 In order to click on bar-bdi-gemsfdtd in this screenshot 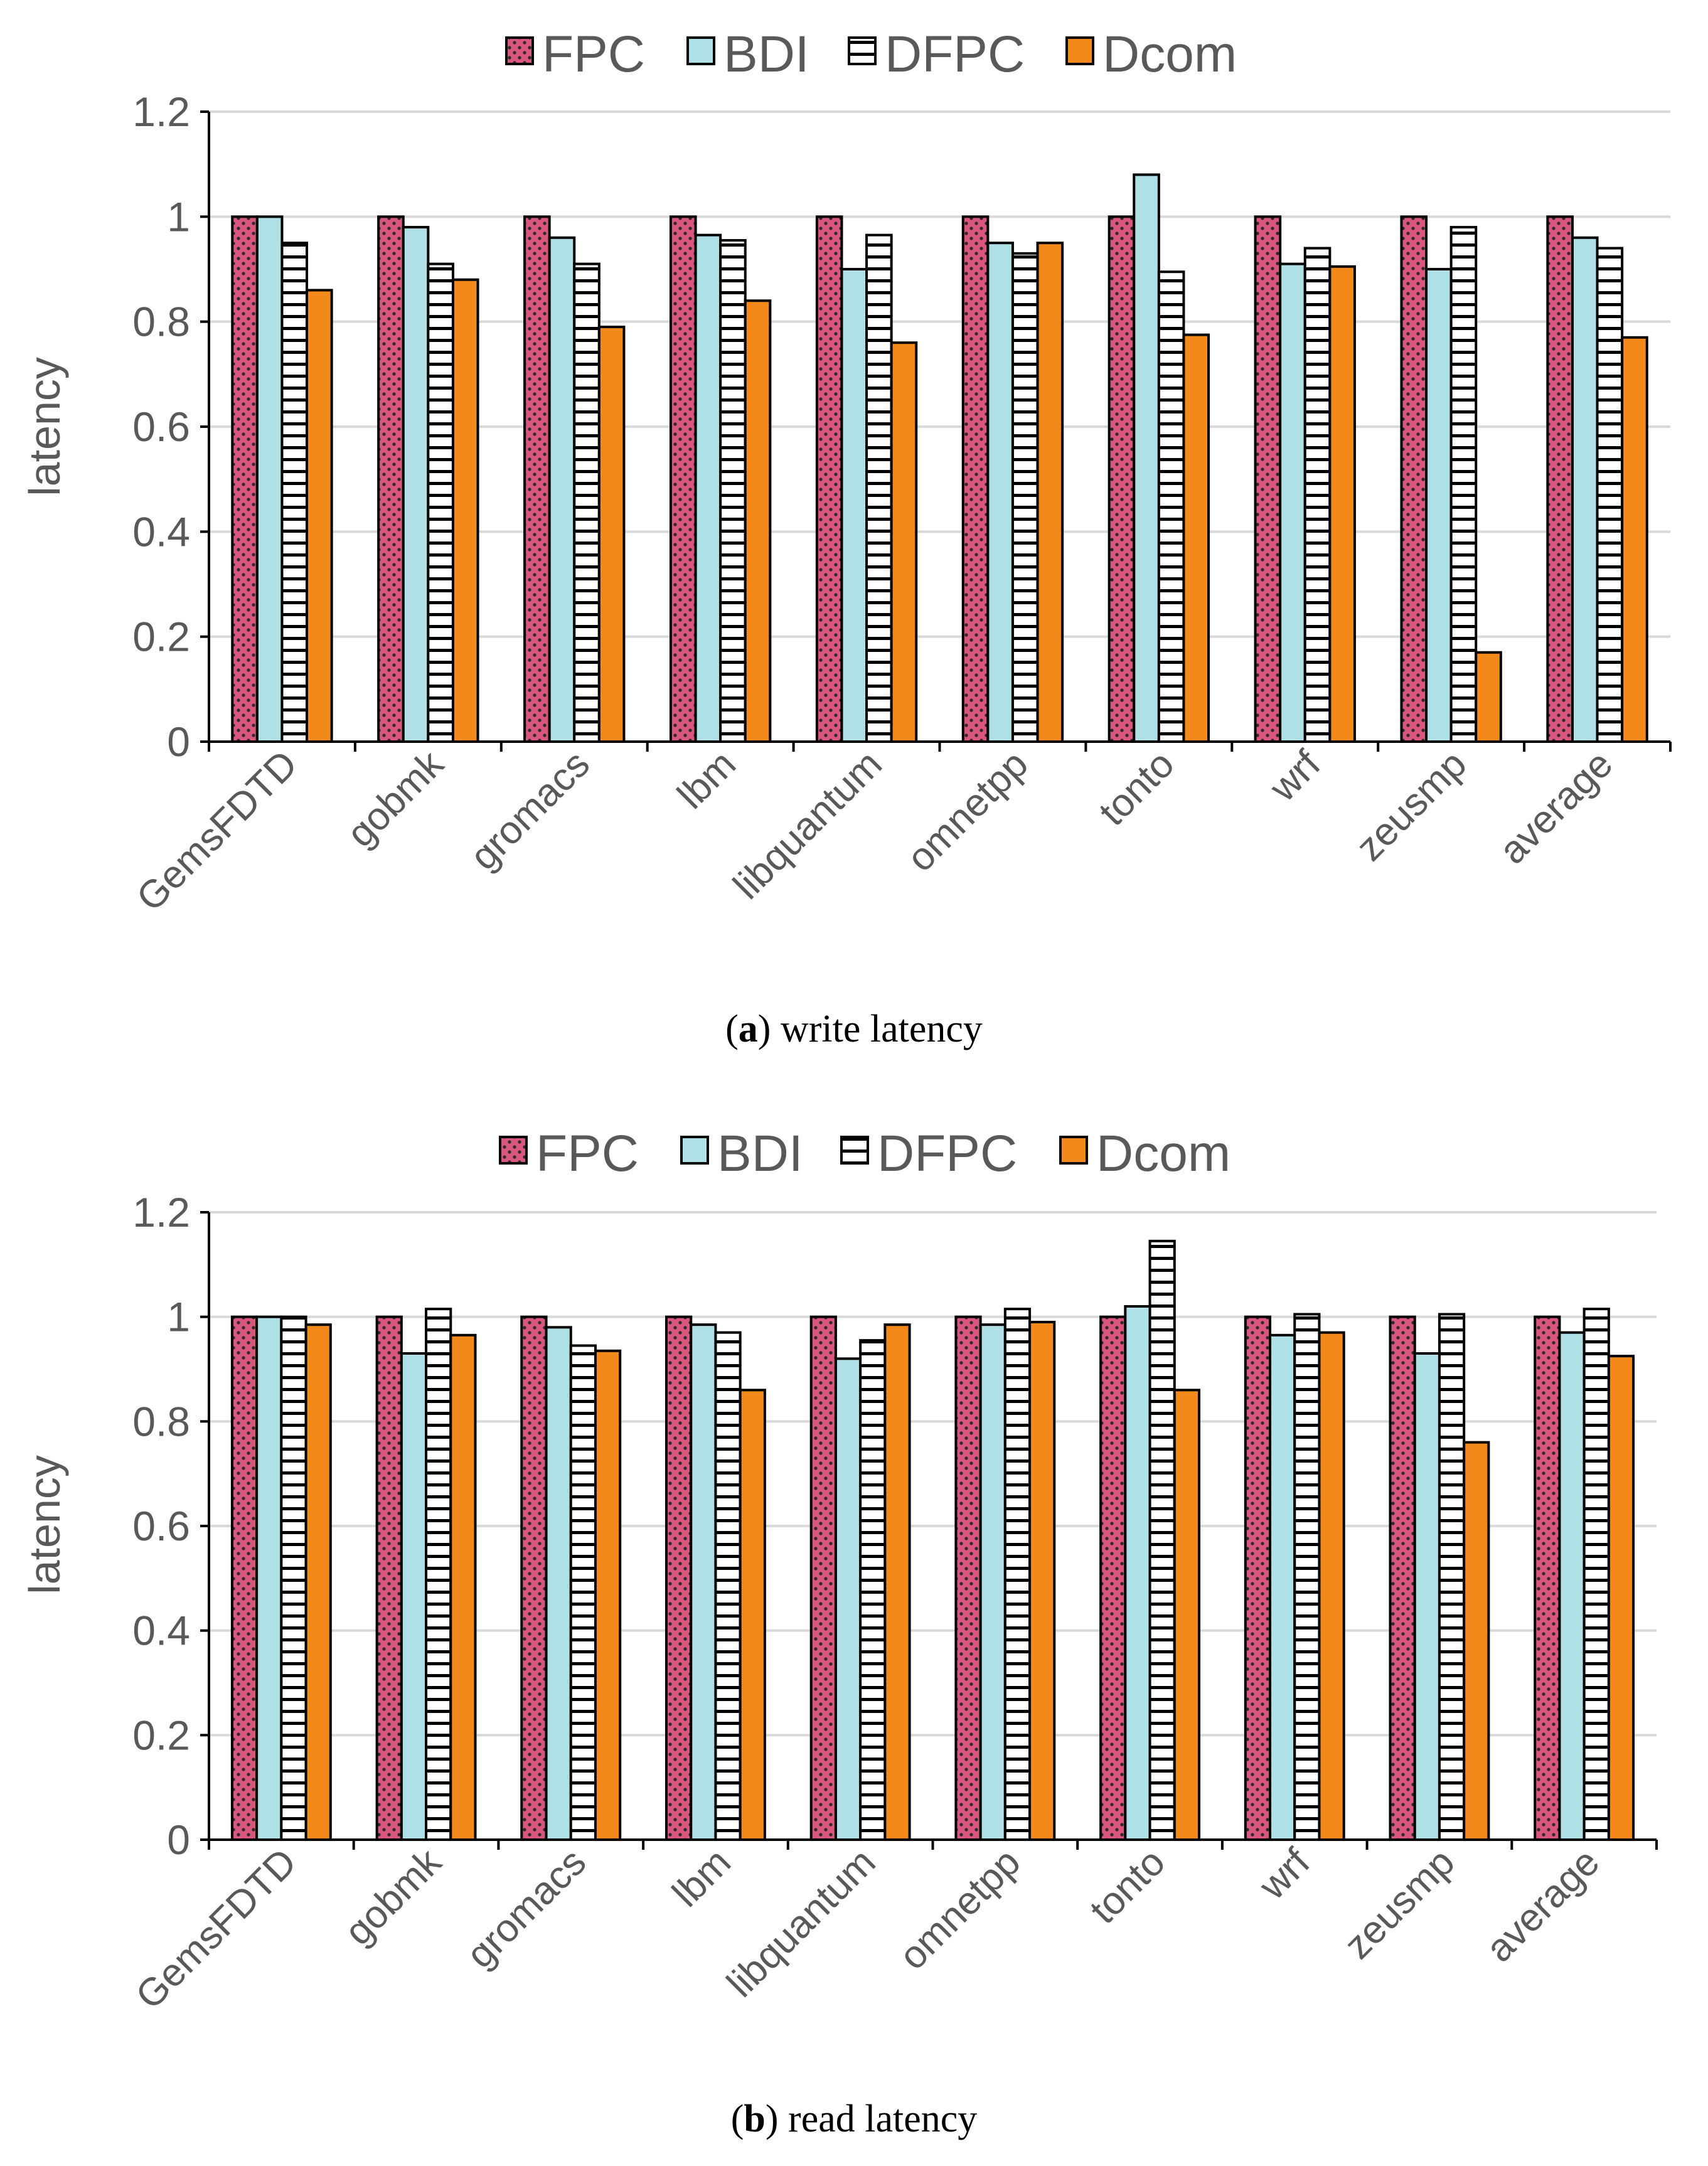, I will do `click(269, 480)`.